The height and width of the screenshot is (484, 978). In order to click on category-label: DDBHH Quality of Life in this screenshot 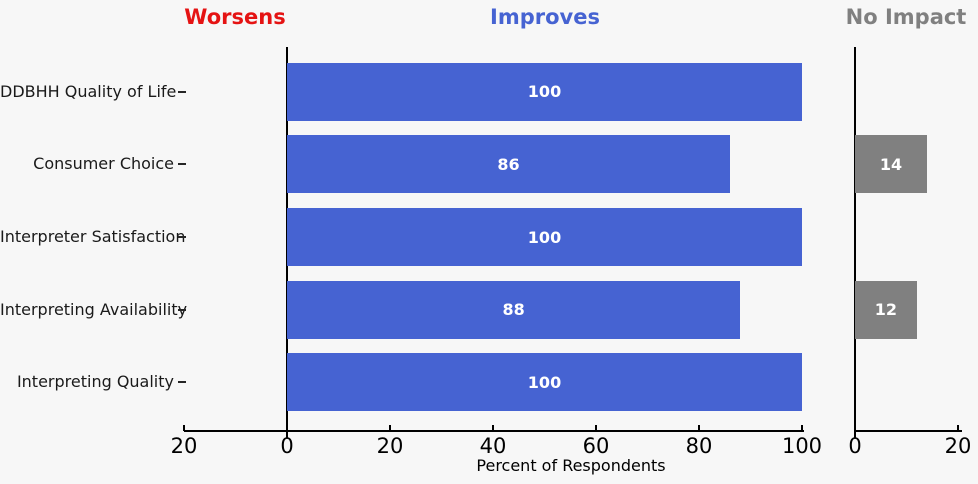, I will do `click(88, 91)`.